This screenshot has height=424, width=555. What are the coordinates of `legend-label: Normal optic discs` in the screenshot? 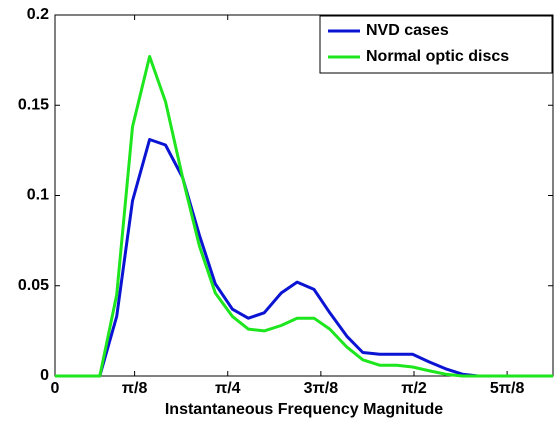 It's located at (437, 56).